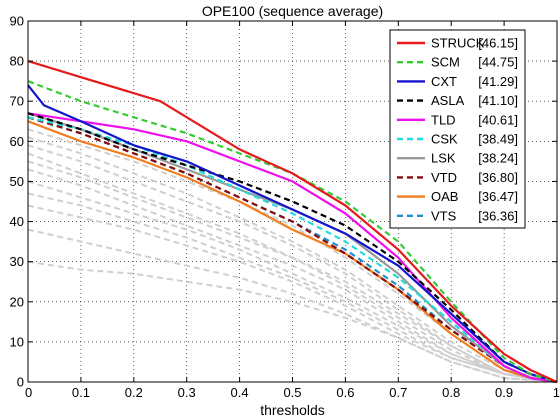 The width and height of the screenshot is (560, 420). What do you see at coordinates (28, 392) in the screenshot?
I see `x-tick-label: 0` at bounding box center [28, 392].